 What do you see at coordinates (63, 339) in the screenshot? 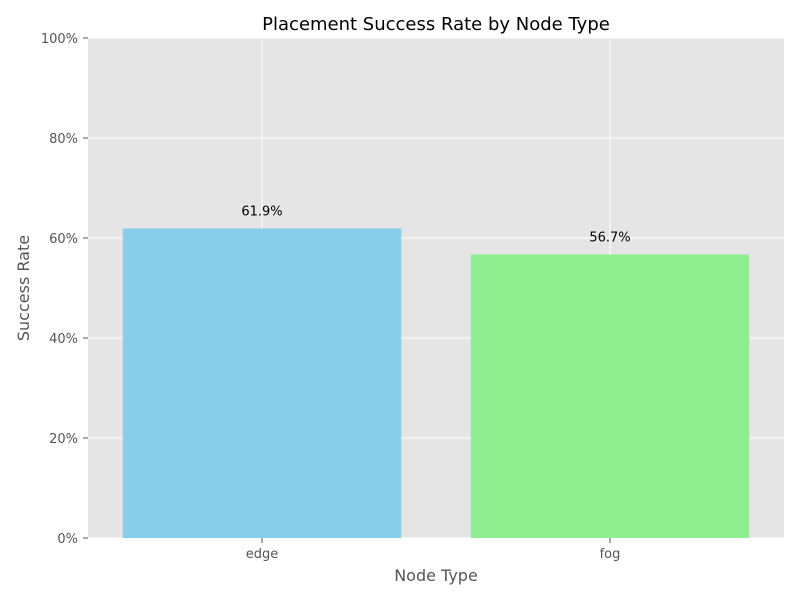
I see `y-tick-label: 40%` at bounding box center [63, 339].